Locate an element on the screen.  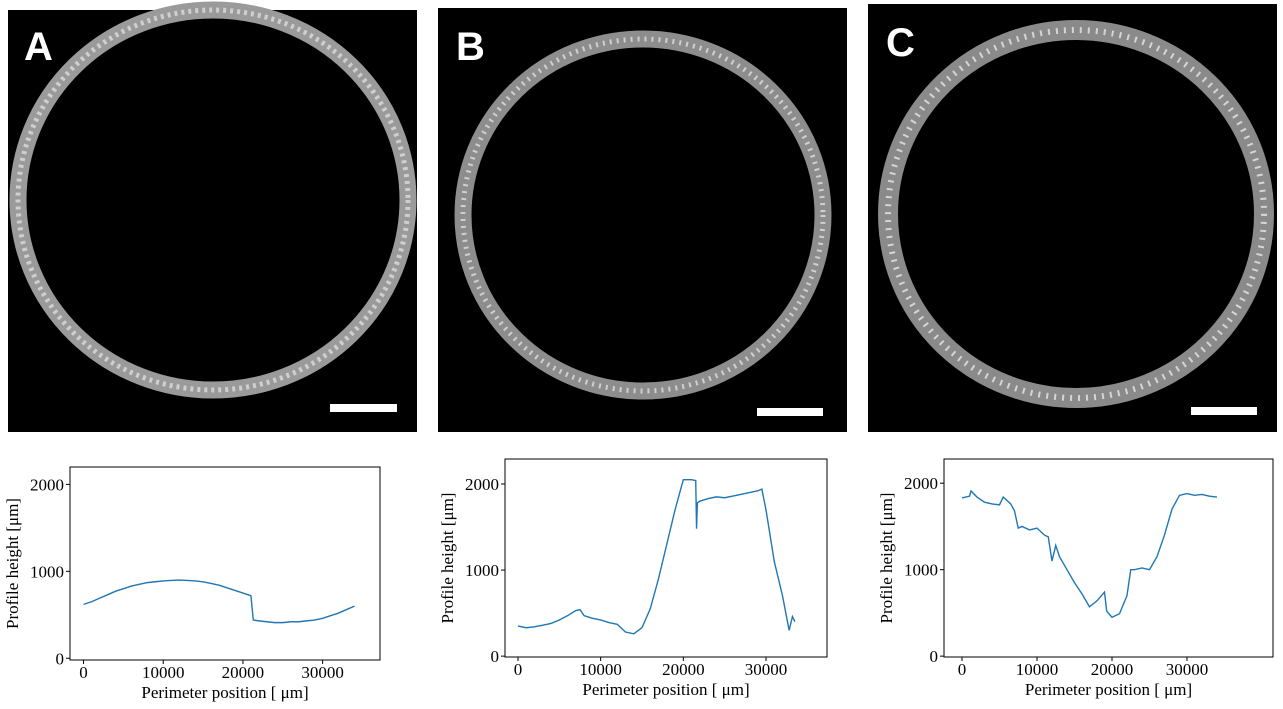
panel-letter: B is located at coordinates (470, 47).